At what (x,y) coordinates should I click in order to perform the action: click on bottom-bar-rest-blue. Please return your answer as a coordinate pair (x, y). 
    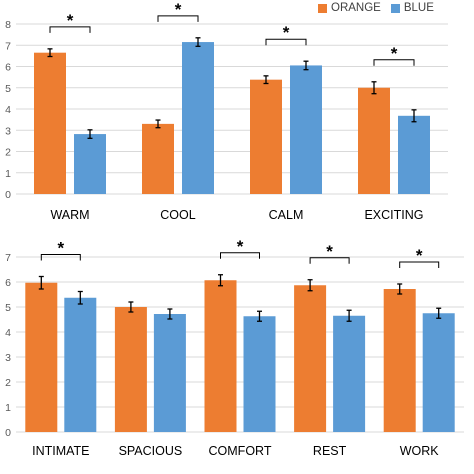
    Looking at the image, I should click on (349, 373).